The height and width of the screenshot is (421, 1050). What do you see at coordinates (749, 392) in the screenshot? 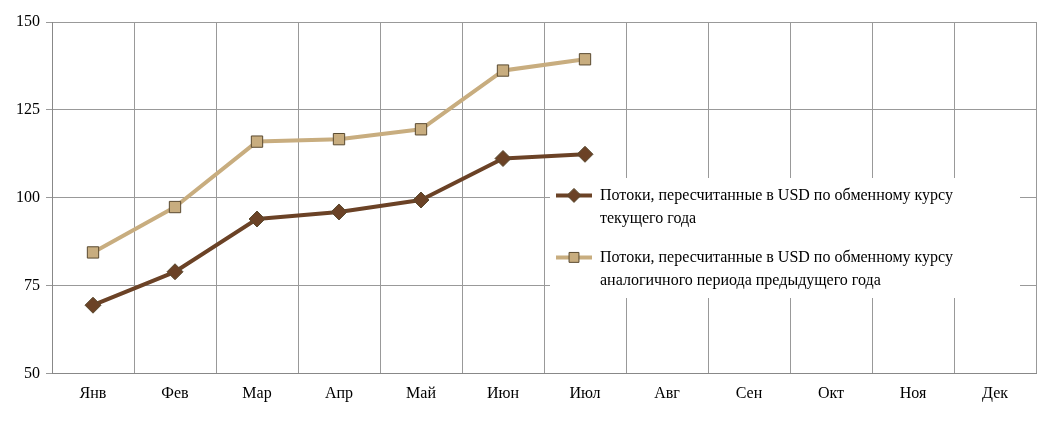
I see `x-tick-label: Сен` at bounding box center [749, 392].